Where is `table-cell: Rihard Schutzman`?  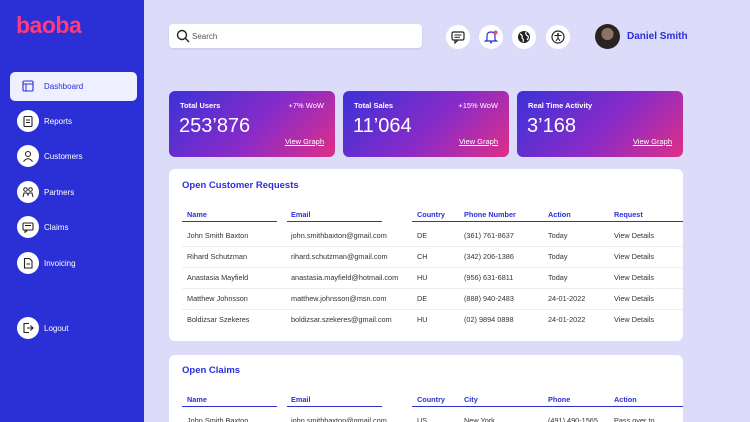 table-cell: Rihard Schutzman is located at coordinates (217, 256).